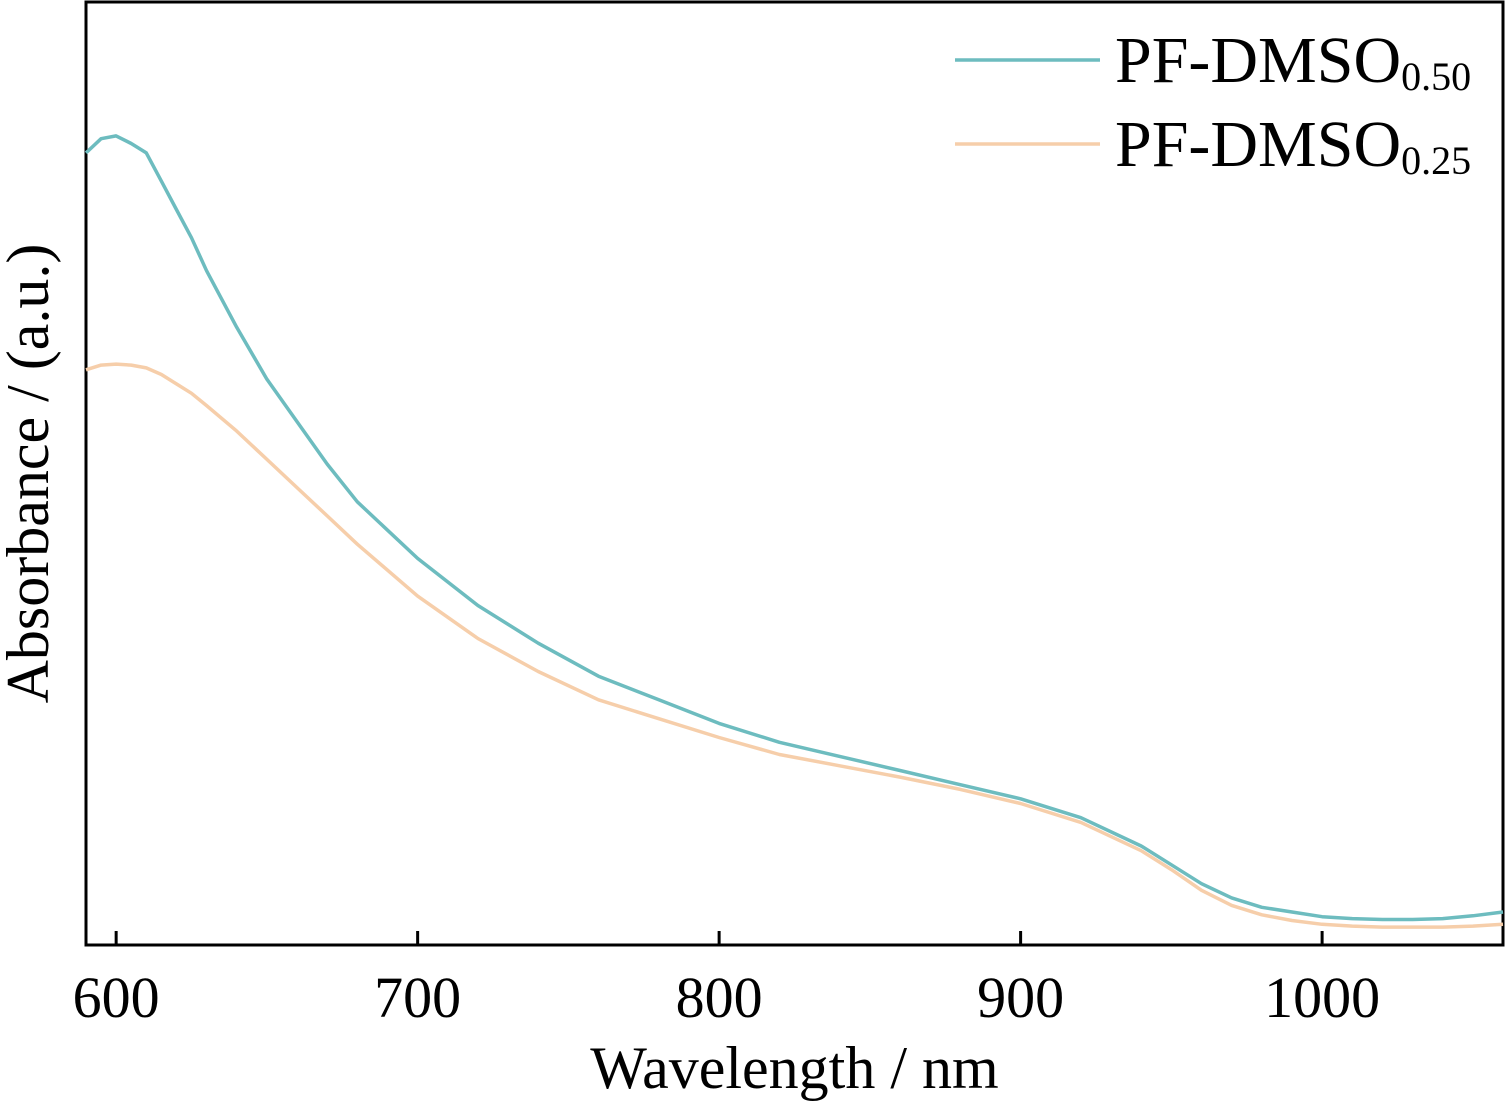 The image size is (1506, 1103). Describe the element at coordinates (1322, 997) in the screenshot. I see `x-tick-label: 1000` at that location.